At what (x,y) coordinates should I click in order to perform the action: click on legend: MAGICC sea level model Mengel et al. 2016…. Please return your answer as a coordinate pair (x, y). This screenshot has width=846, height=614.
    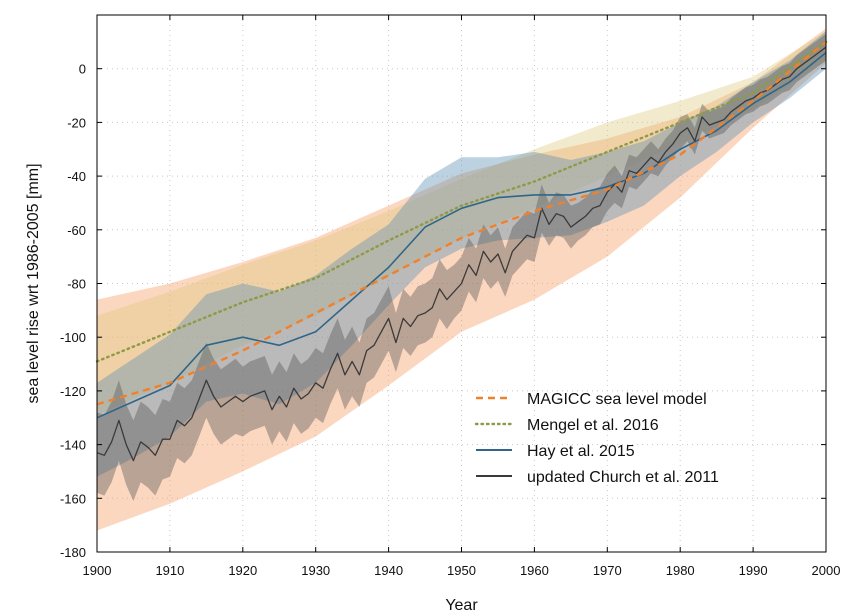
    Looking at the image, I should click on (596, 438).